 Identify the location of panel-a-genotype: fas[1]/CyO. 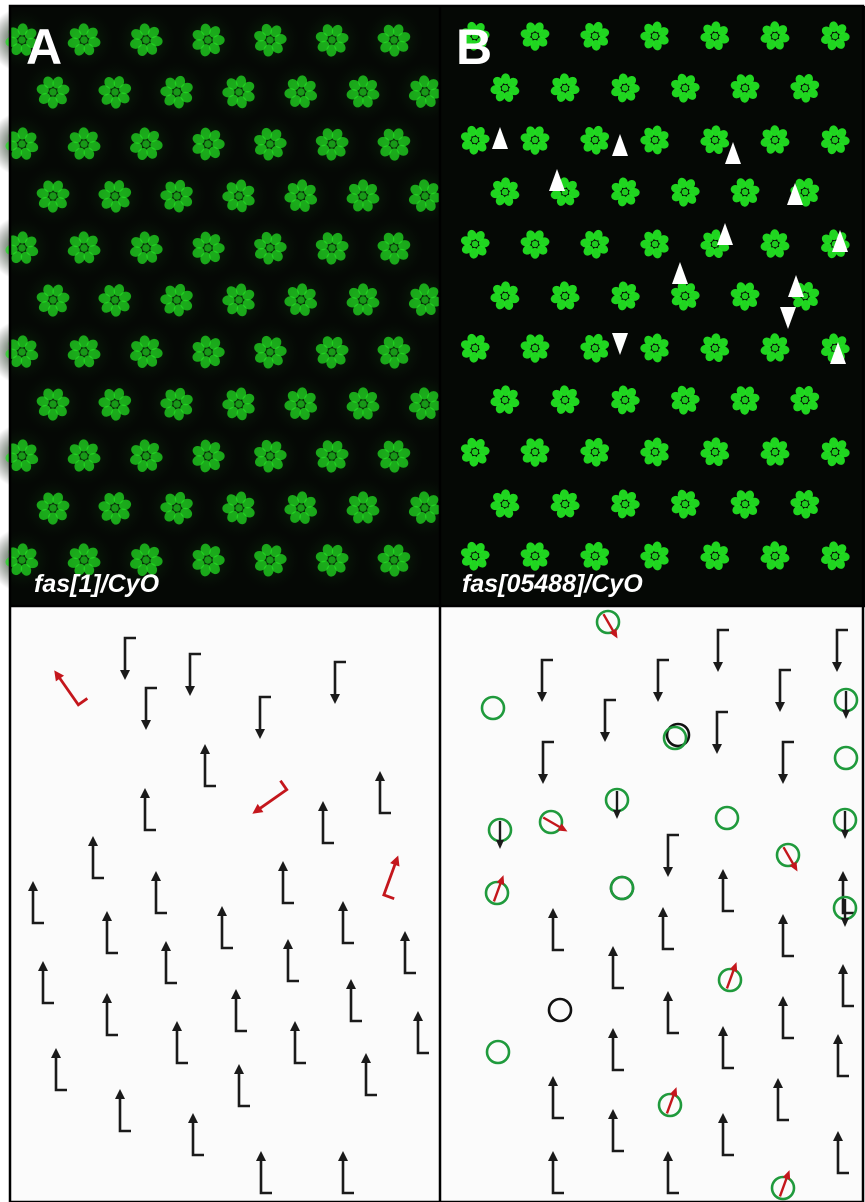
(97, 584).